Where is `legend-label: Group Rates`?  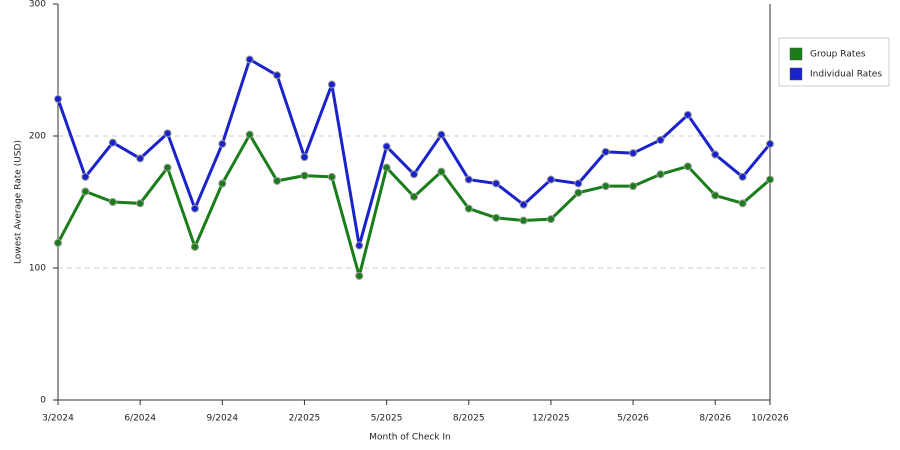
legend-label: Group Rates is located at coordinates (838, 55).